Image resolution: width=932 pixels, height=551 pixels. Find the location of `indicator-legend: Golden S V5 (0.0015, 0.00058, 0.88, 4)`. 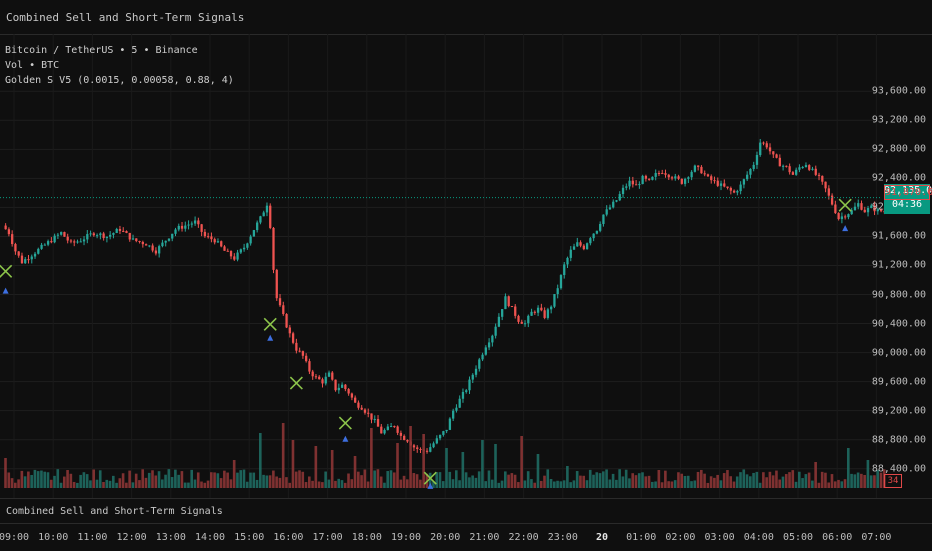

indicator-legend: Golden S V5 (0.0015, 0.00058, 0.88, 4) is located at coordinates (119, 80).